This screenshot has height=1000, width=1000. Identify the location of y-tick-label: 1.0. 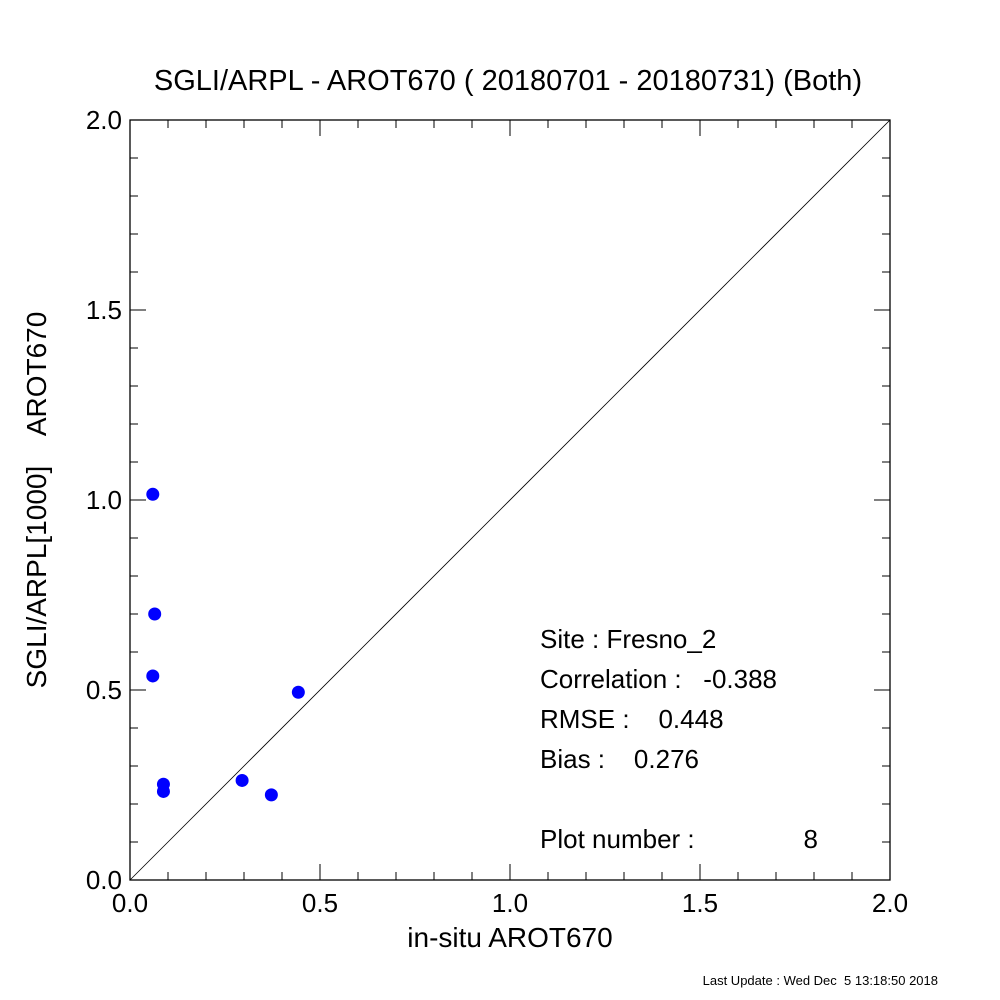
(104, 500).